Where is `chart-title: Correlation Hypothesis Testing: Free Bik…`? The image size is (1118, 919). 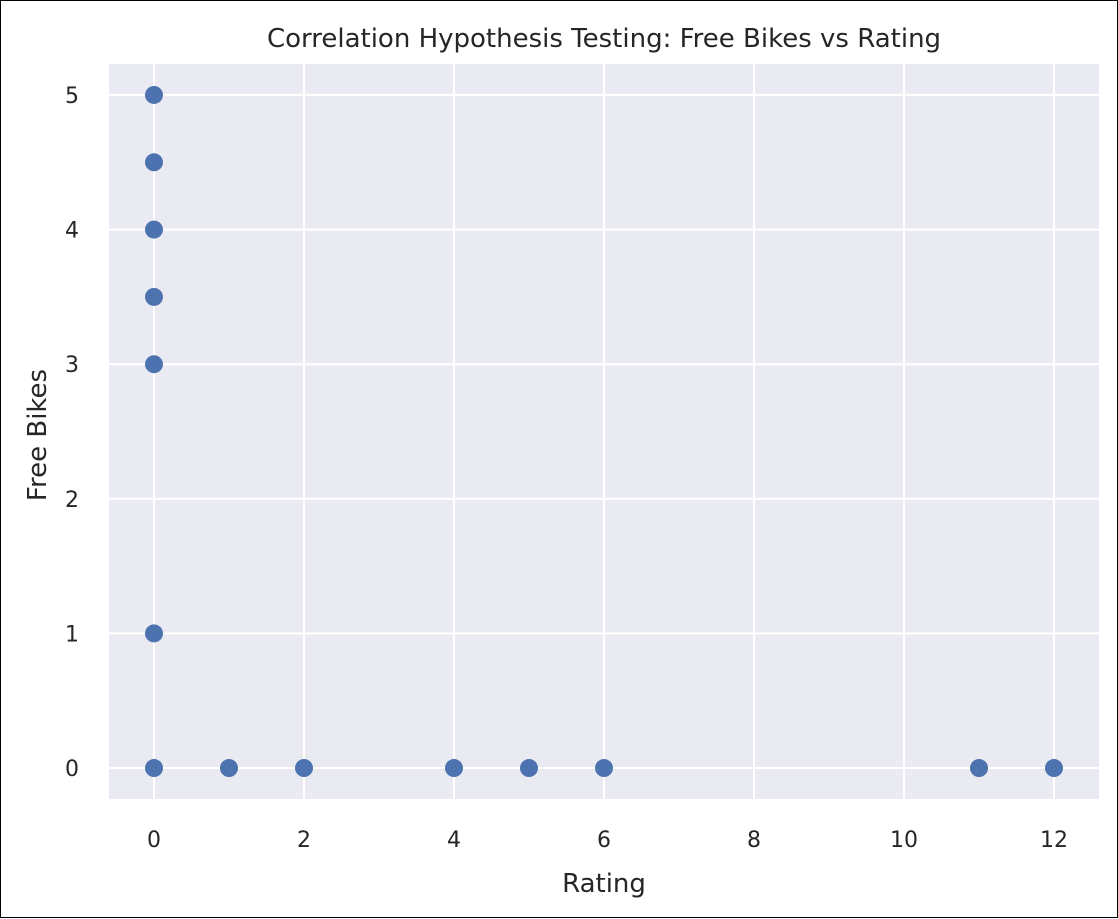 chart-title: Correlation Hypothesis Testing: Free Bik… is located at coordinates (604, 39).